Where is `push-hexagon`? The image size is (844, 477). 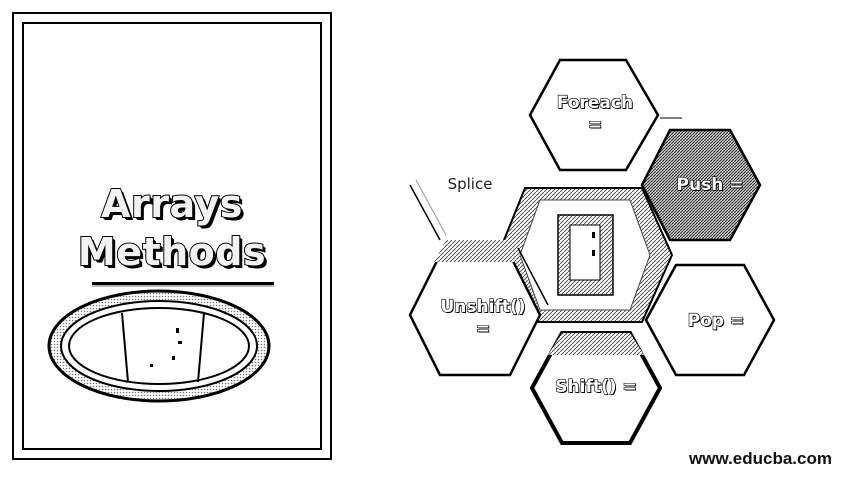 push-hexagon is located at coordinates (701, 185).